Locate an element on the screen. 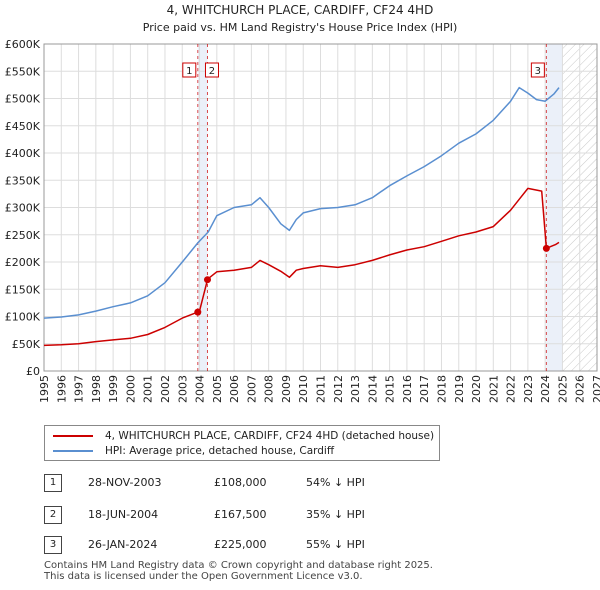 This screenshot has height=590, width=600. x-tick-label: 2020 is located at coordinates (476, 389).